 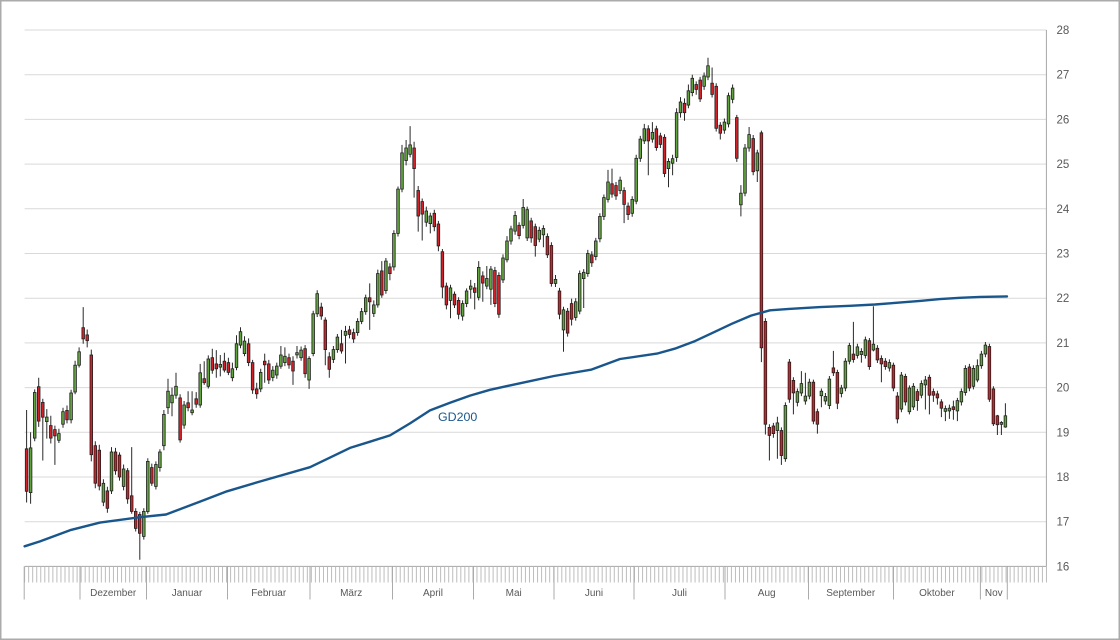 What do you see at coordinates (433, 593) in the screenshot?
I see `svg-text: April` at bounding box center [433, 593].